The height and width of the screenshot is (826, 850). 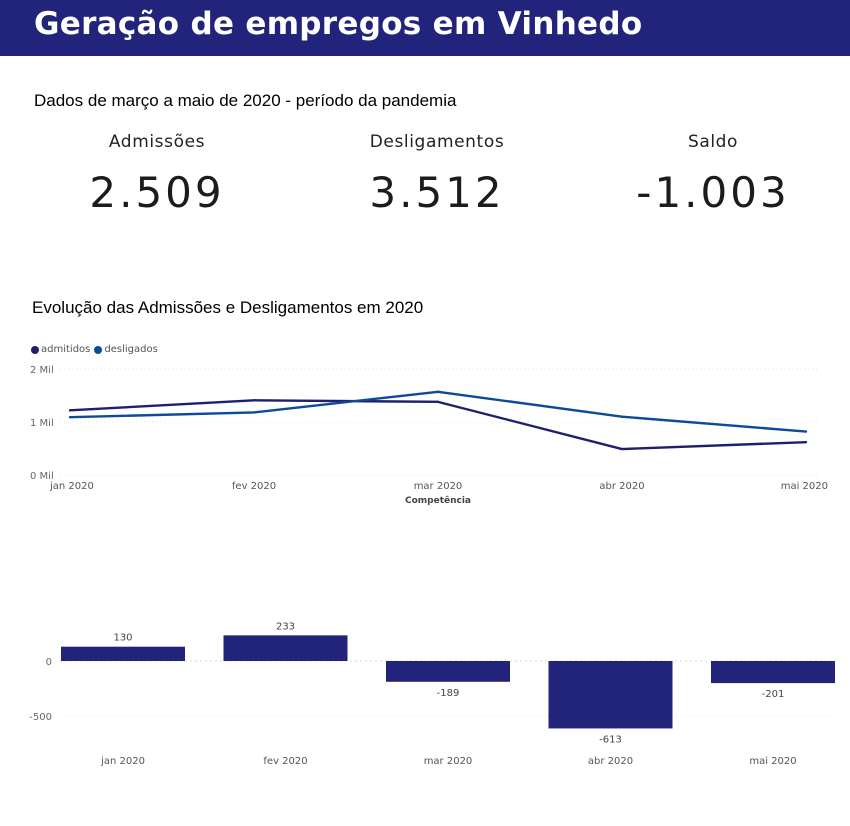 What do you see at coordinates (123, 653) in the screenshot?
I see `bar-jan-2020` at bounding box center [123, 653].